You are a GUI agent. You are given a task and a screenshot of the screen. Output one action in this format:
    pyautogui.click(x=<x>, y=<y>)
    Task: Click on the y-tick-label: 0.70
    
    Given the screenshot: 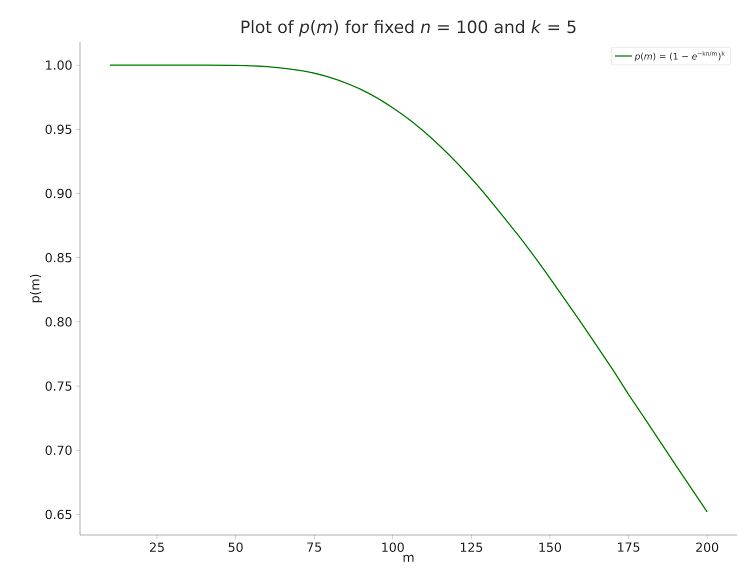 What is the action you would take?
    pyautogui.click(x=59, y=450)
    